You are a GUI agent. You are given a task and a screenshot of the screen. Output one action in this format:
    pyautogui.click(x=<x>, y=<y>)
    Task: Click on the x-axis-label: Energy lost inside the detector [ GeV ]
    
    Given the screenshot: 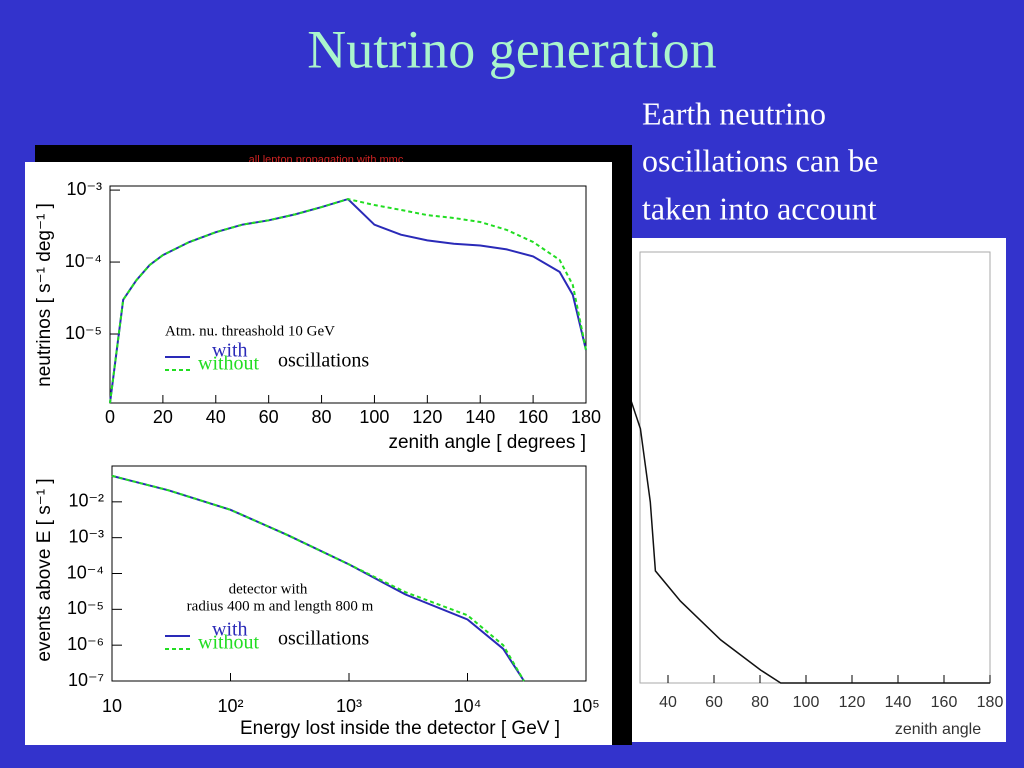 What is the action you would take?
    pyautogui.click(x=400, y=728)
    